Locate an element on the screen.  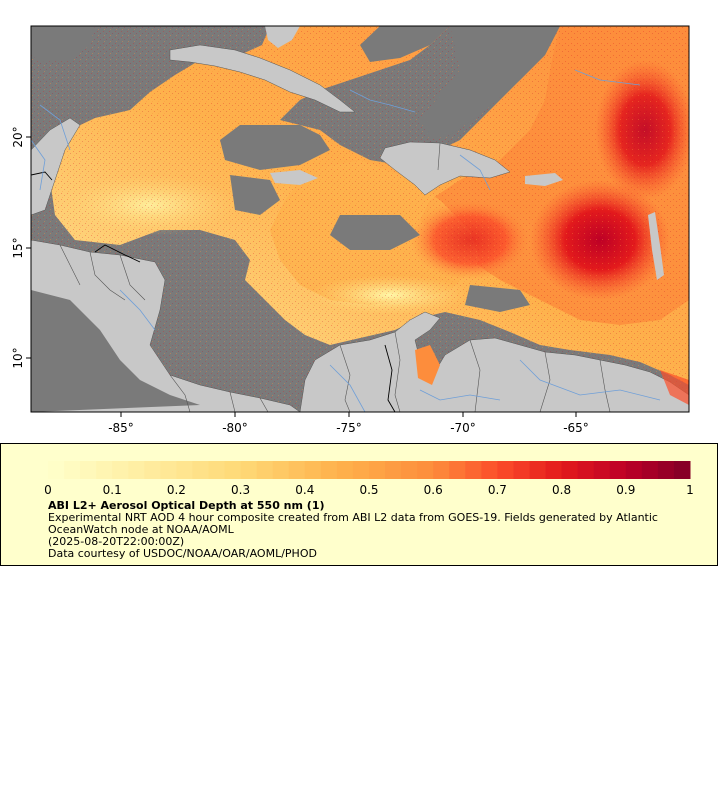
legend-timestamp: (2025-08-20T22:00:00Z) is located at coordinates (116, 541).